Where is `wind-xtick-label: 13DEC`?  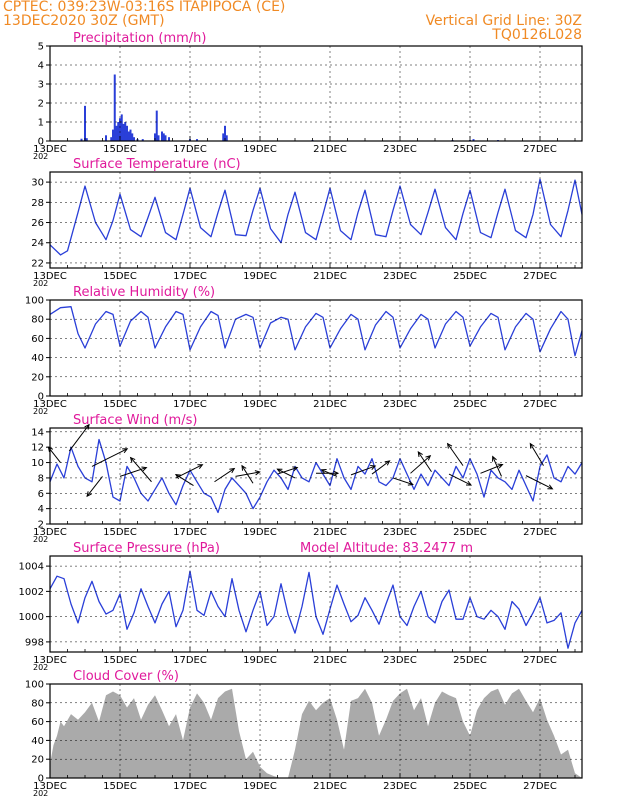
wind-xtick-label: 13DEC is located at coordinates (50, 532).